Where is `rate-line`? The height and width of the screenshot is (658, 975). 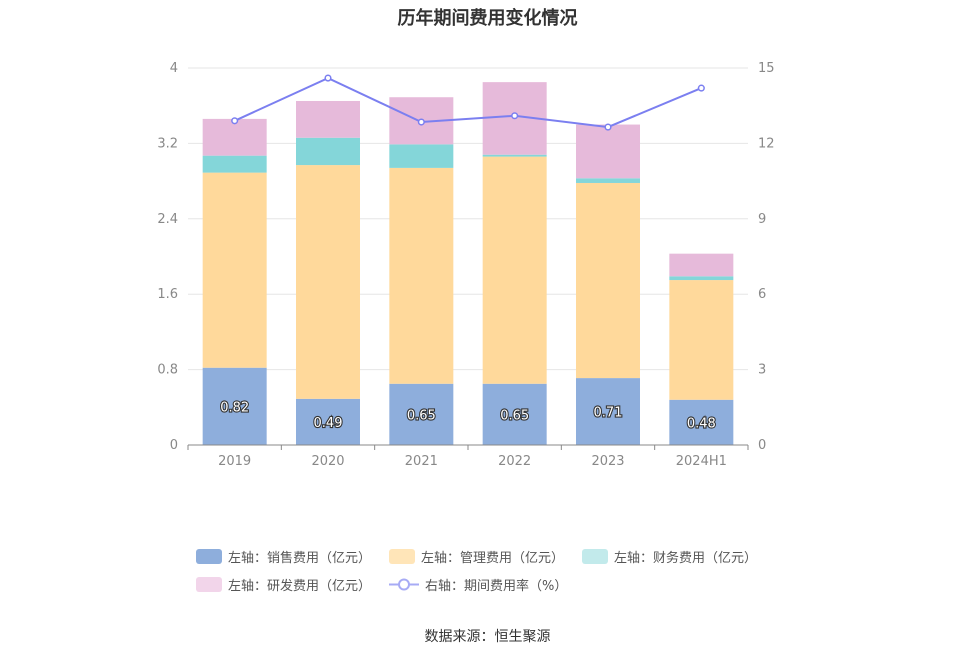
rate-line is located at coordinates (468, 102).